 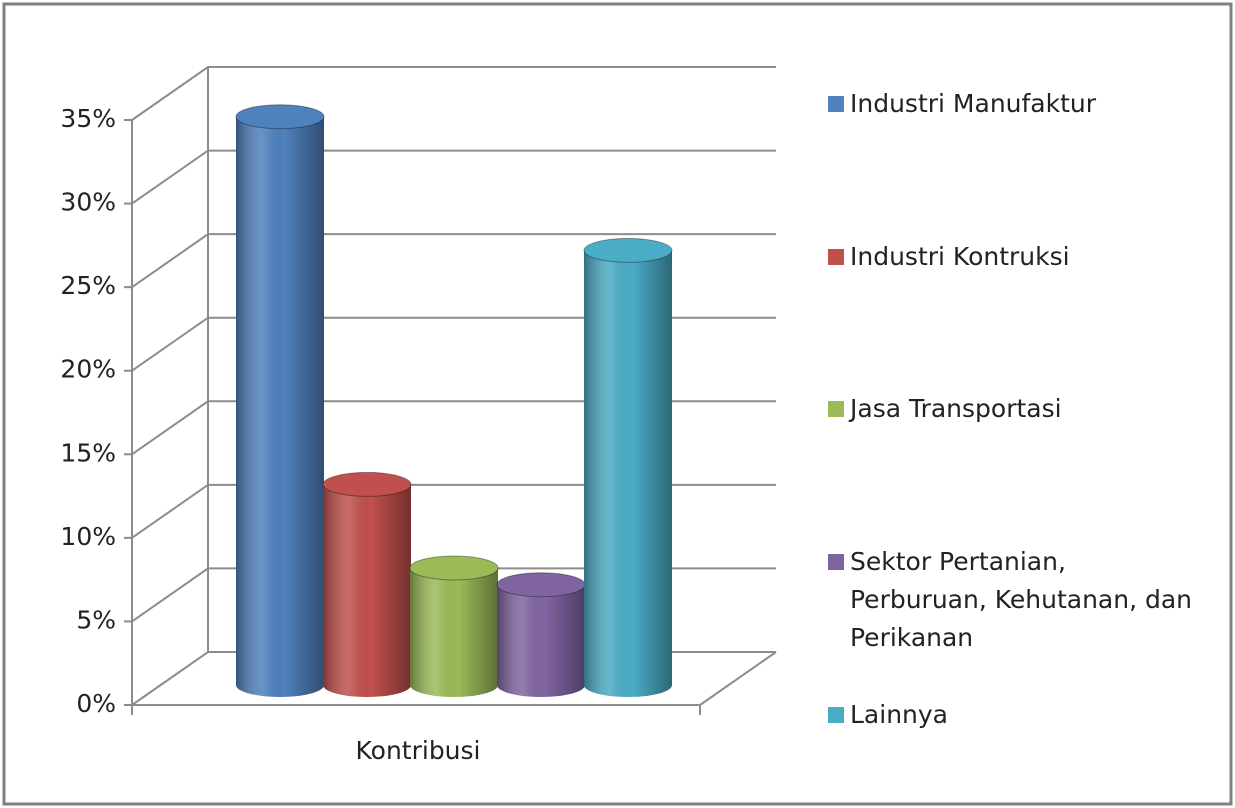 What do you see at coordinates (960, 256) in the screenshot?
I see `legend-label: Industri Kontruksi` at bounding box center [960, 256].